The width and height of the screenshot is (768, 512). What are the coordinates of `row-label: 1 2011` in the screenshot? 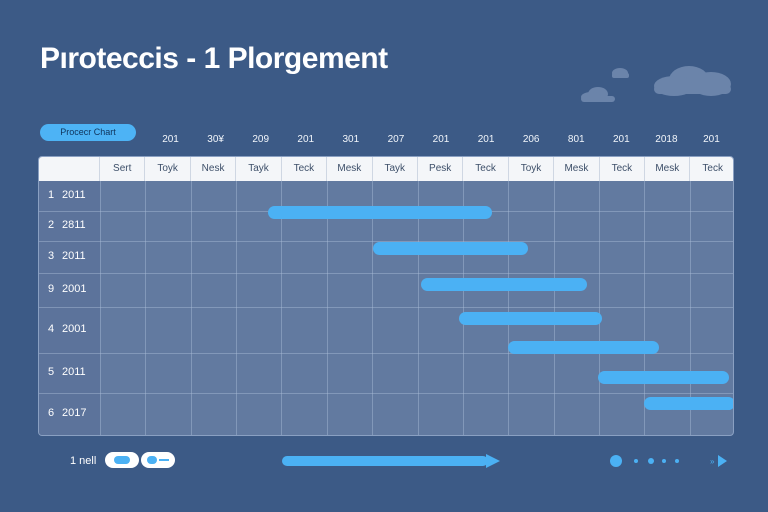 It's located at (67, 195).